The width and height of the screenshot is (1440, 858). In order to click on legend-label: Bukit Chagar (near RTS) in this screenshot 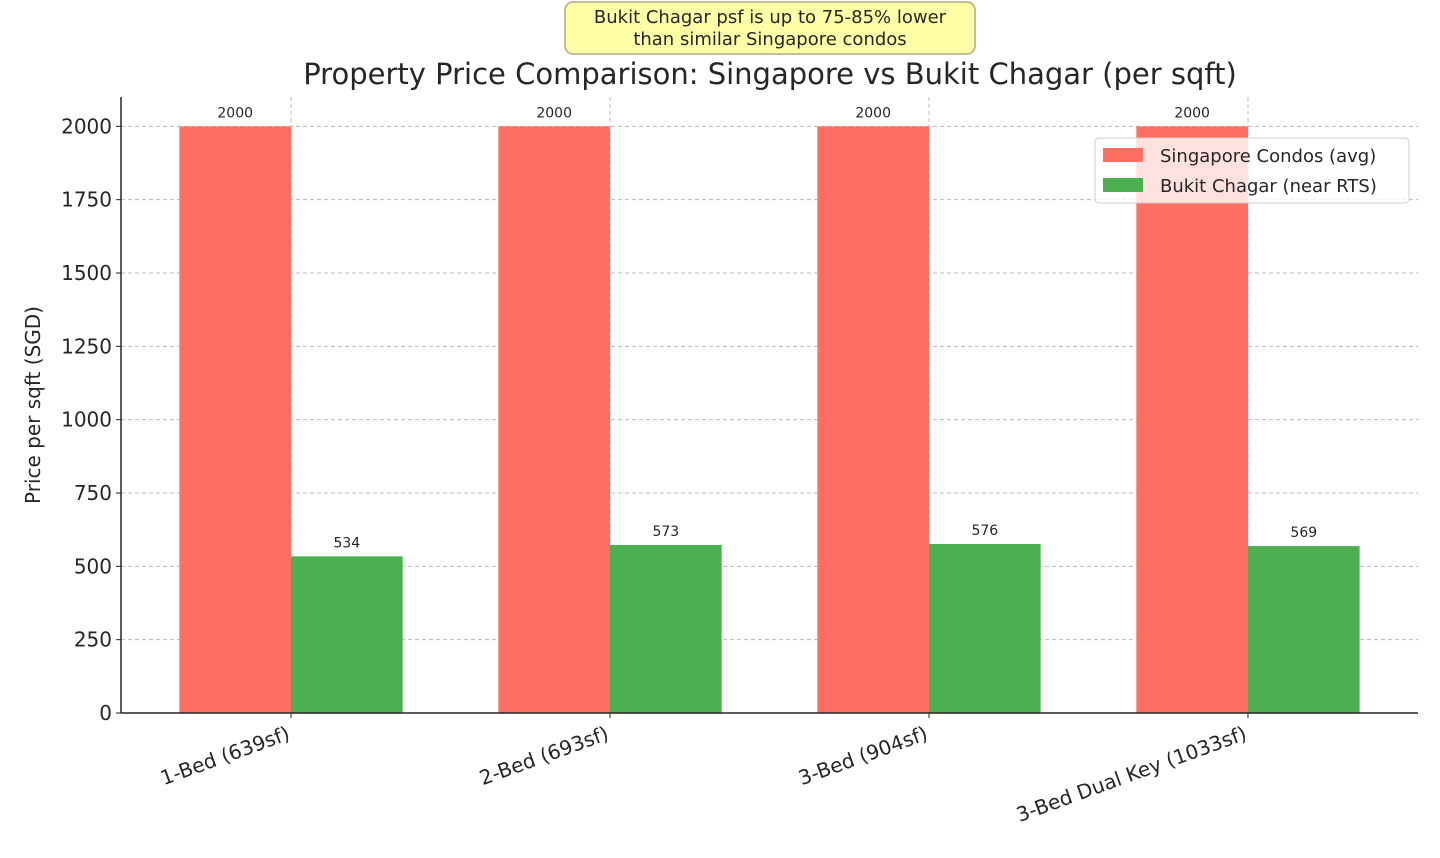, I will do `click(1268, 186)`.